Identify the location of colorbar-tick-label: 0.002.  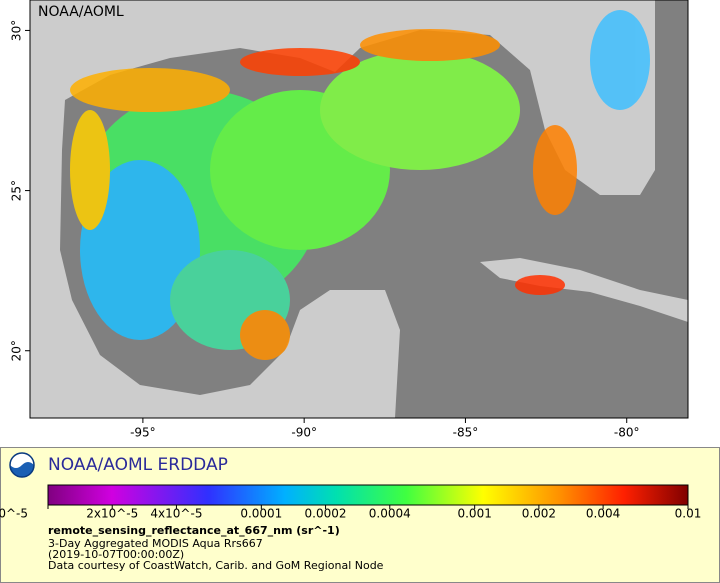
(539, 514).